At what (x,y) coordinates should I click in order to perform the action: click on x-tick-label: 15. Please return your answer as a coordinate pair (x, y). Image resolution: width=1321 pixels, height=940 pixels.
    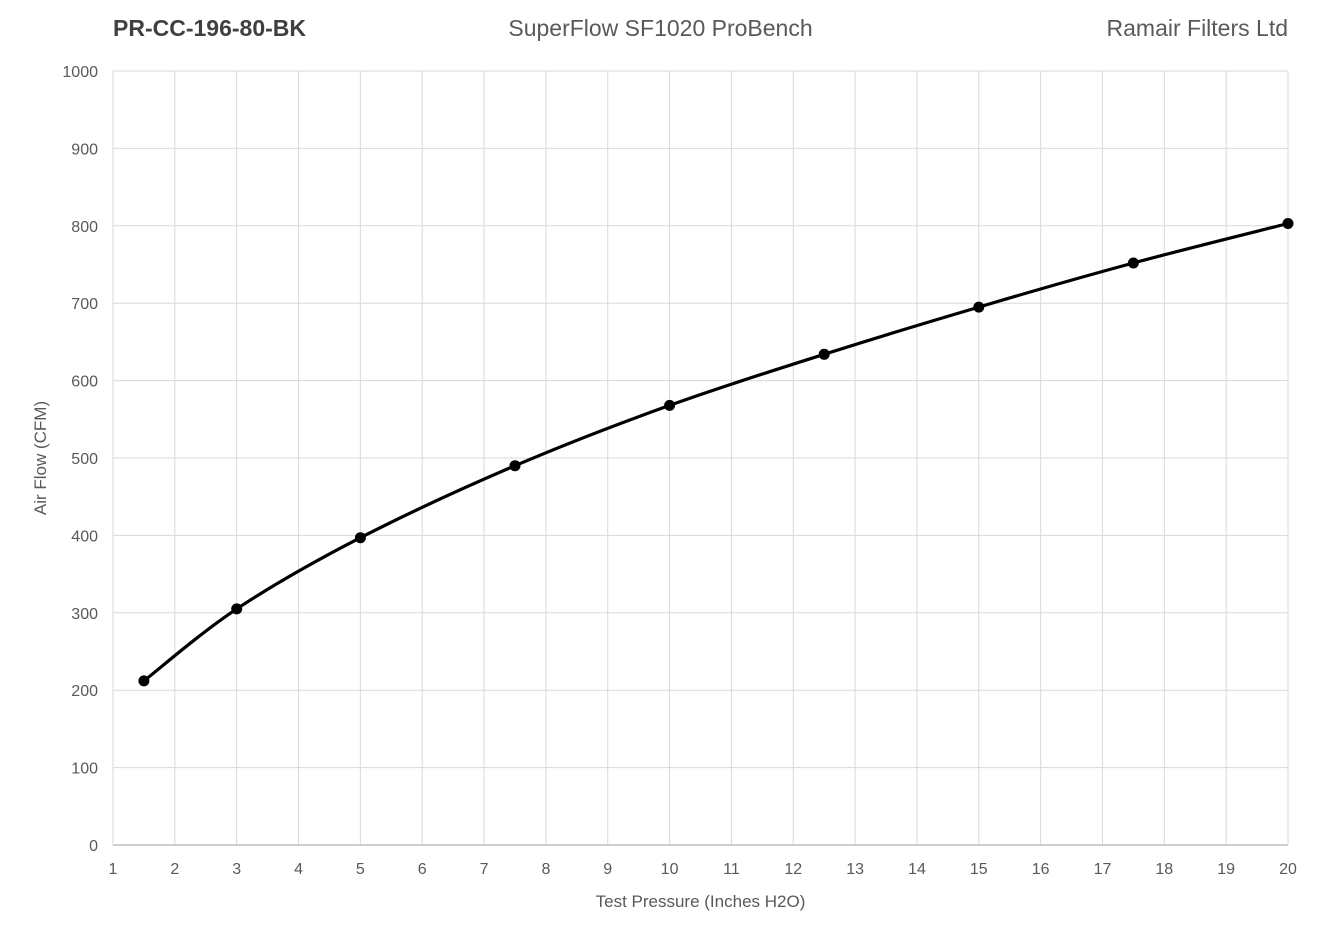
    Looking at the image, I should click on (979, 869).